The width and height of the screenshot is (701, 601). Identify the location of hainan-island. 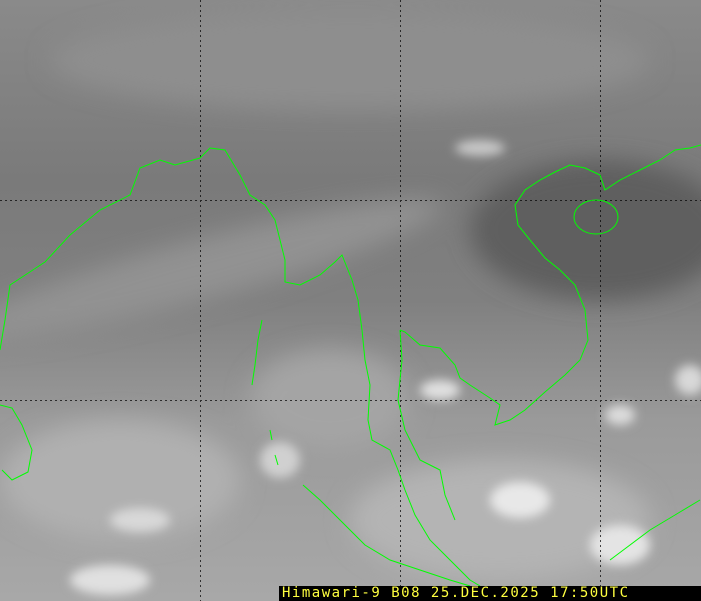
(596, 217).